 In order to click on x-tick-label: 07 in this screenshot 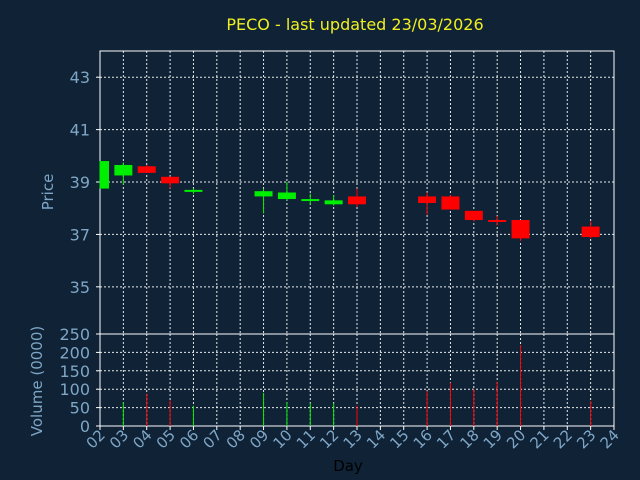, I will do `click(212, 439)`.